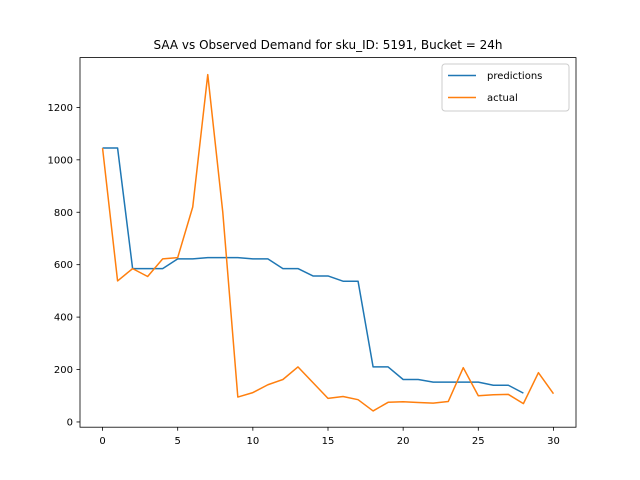 The image size is (640, 480). Describe the element at coordinates (60, 160) in the screenshot. I see `y-tick-label: 1000` at that location.